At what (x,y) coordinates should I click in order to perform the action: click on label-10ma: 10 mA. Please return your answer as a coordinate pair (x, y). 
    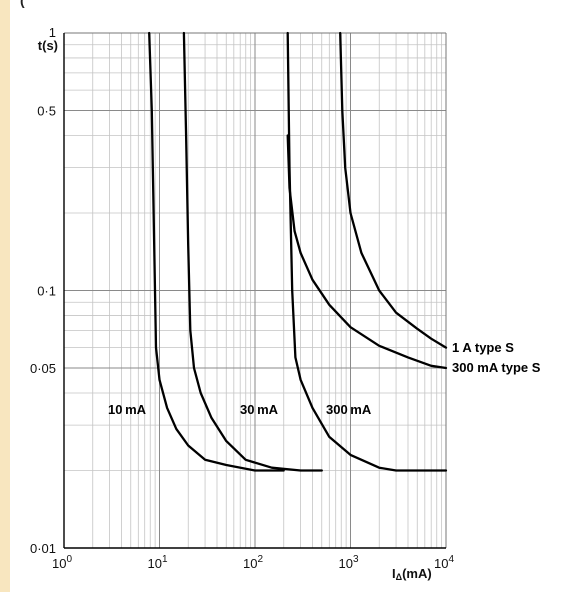
    Looking at the image, I should click on (127, 409).